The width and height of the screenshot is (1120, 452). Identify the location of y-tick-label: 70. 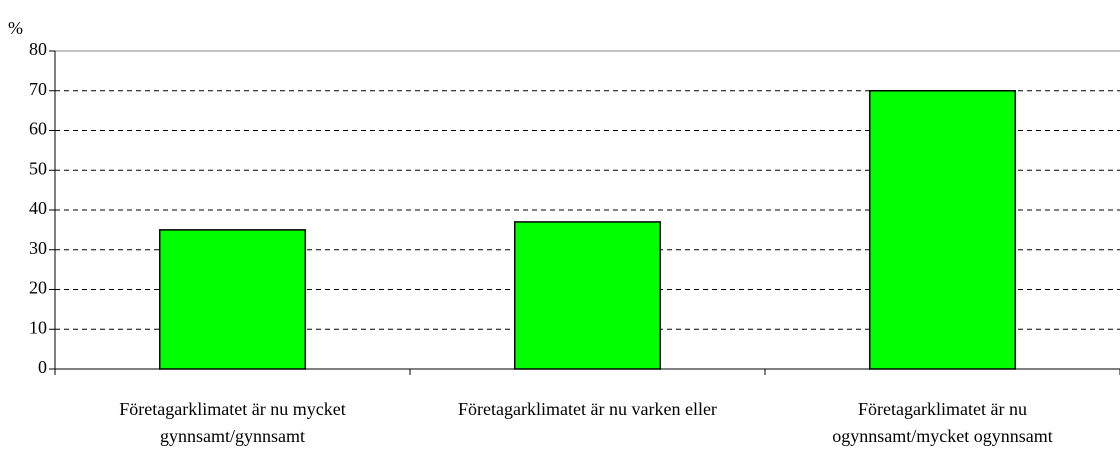
(38, 89).